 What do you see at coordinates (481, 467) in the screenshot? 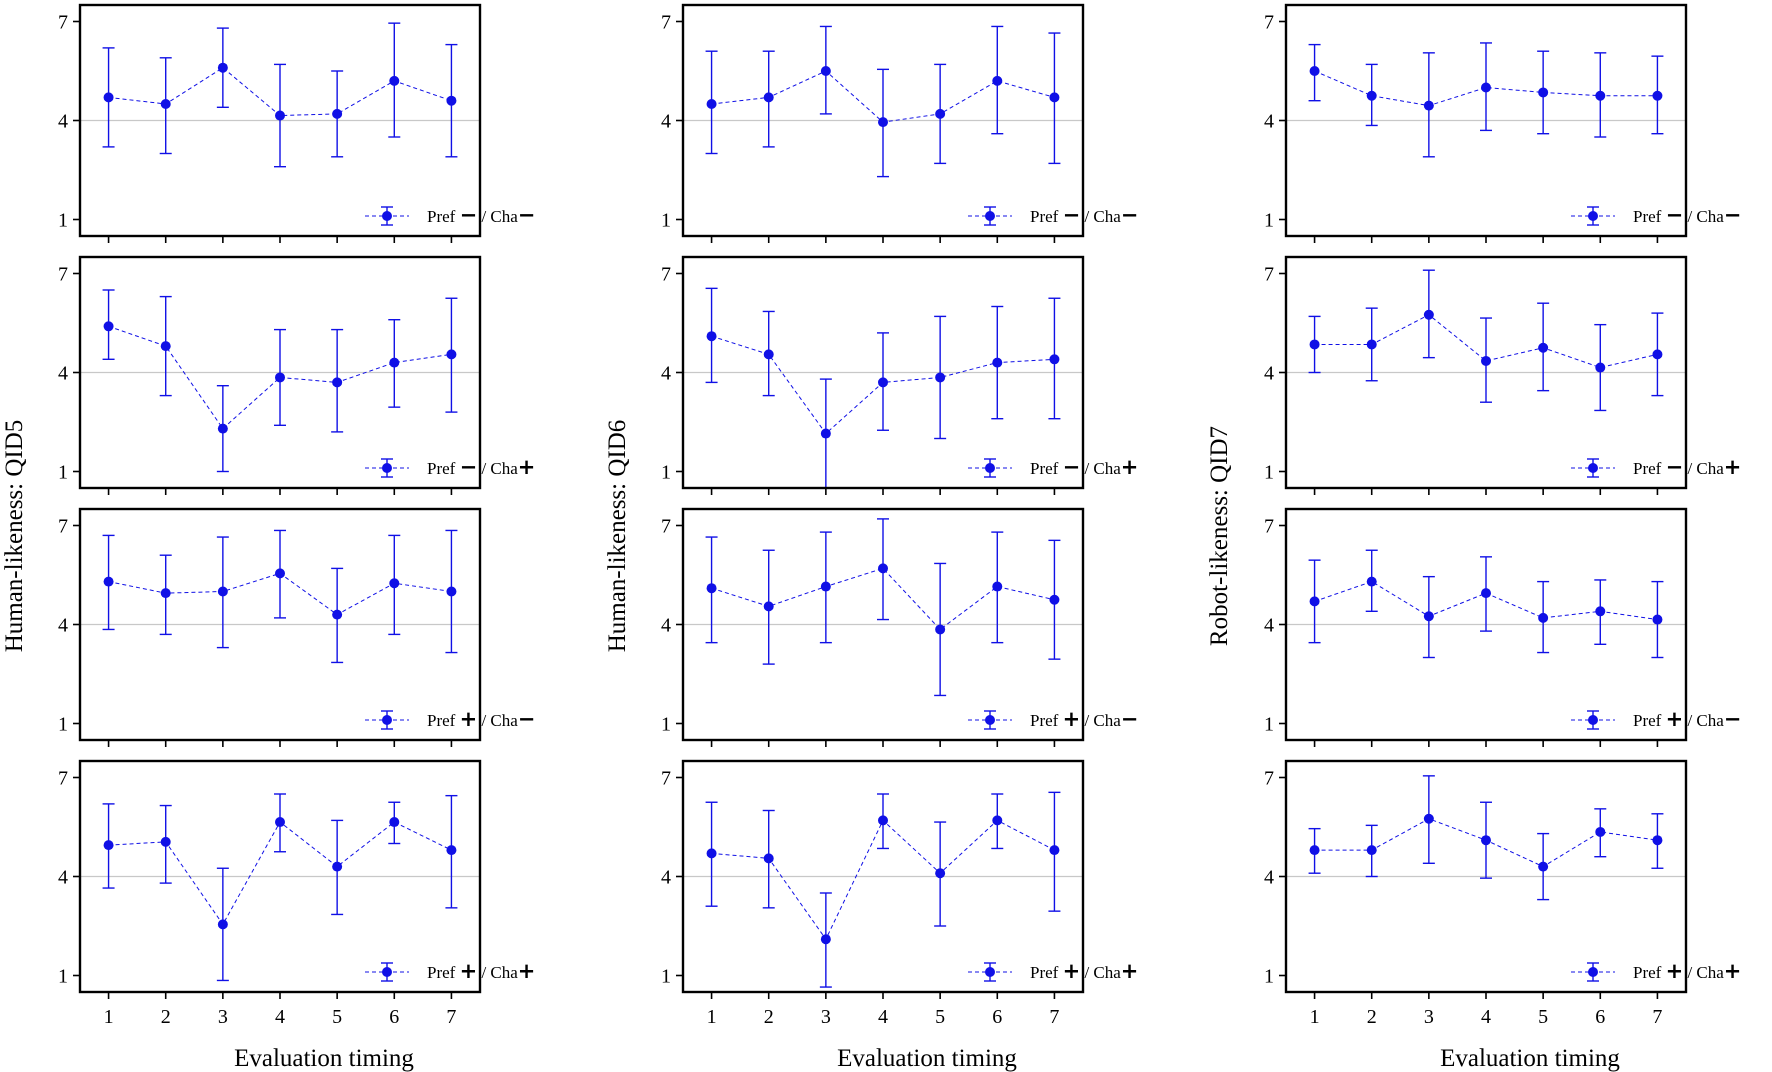
I see `legend-label: Pref − / Cha+` at bounding box center [481, 467].